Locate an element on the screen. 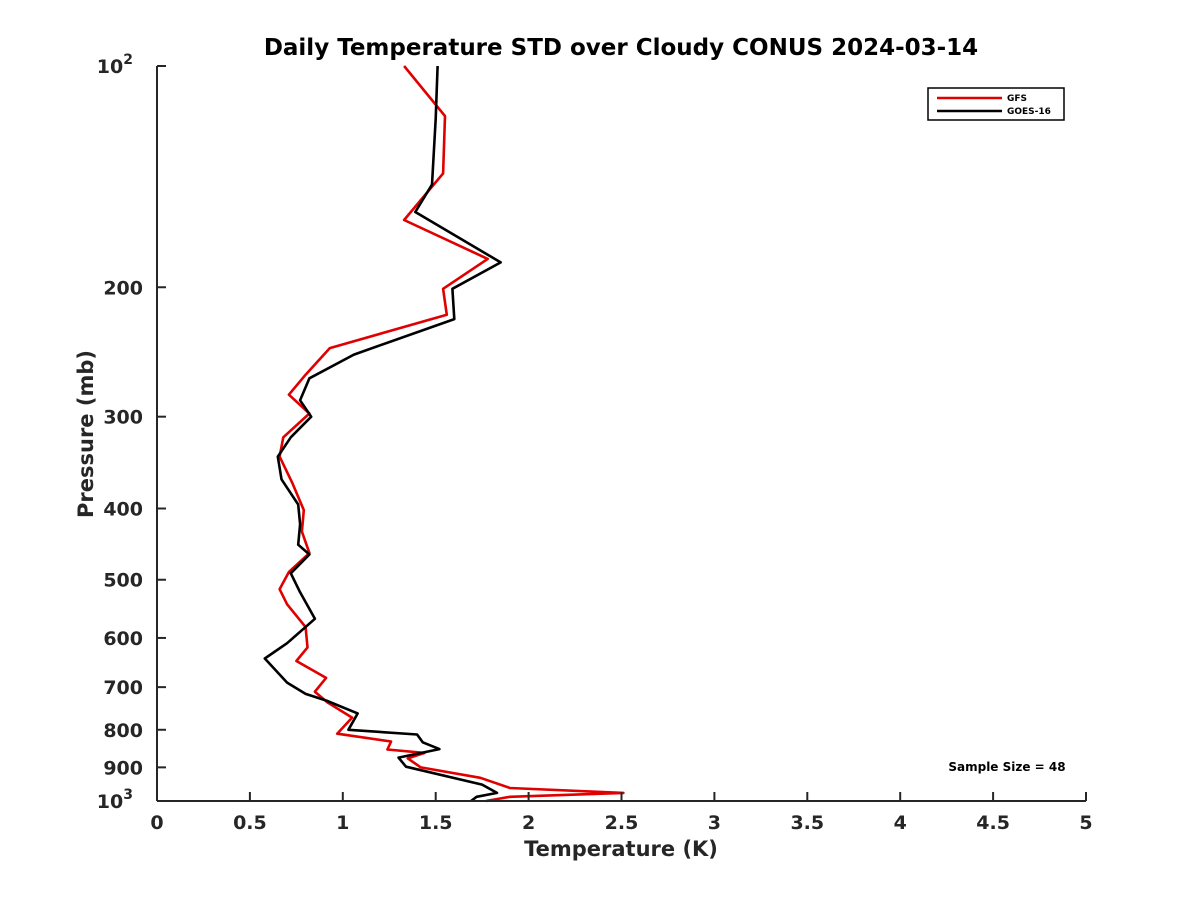 The width and height of the screenshot is (1200, 900). y-tick-label: 300 is located at coordinates (123, 418).